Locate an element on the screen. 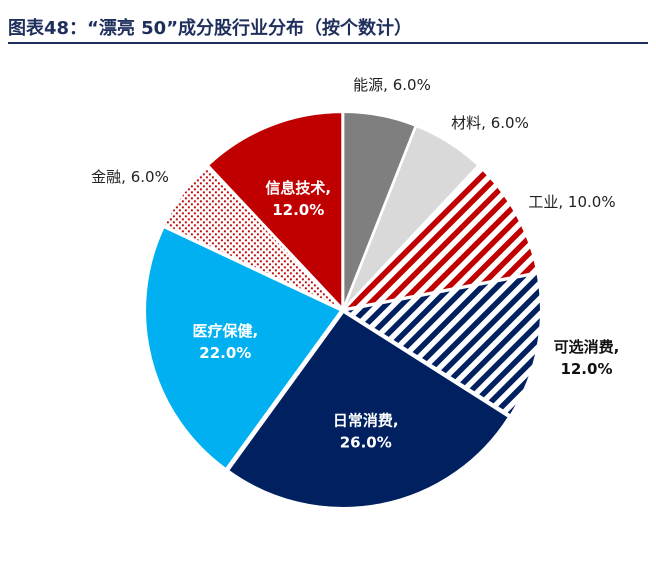 The image size is (656, 581). slice-label: 金融, 6.0% is located at coordinates (130, 177).